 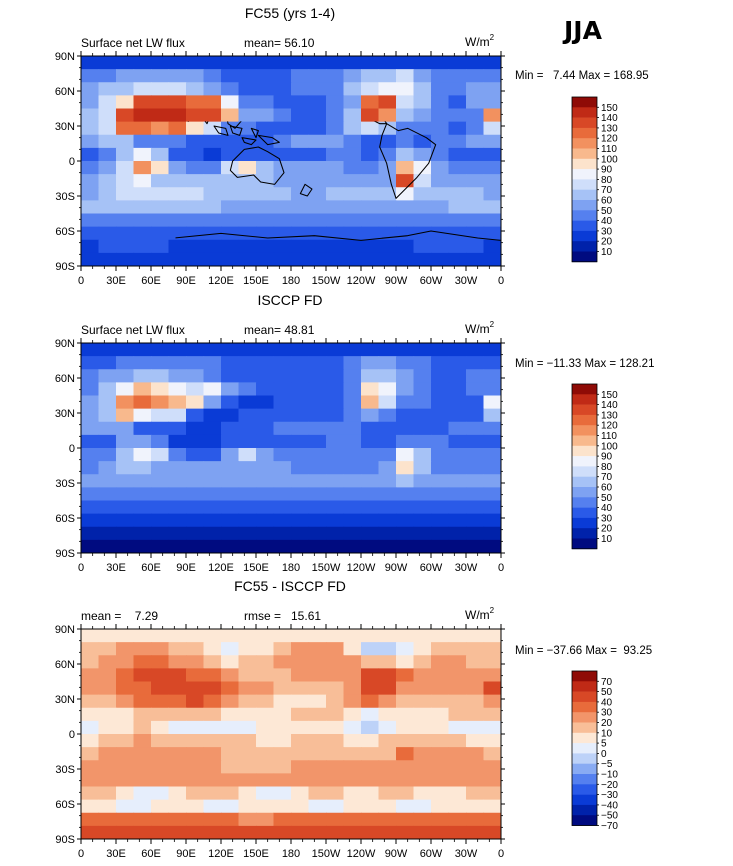 I want to click on x-tick-label: 180, so click(x=291, y=854).